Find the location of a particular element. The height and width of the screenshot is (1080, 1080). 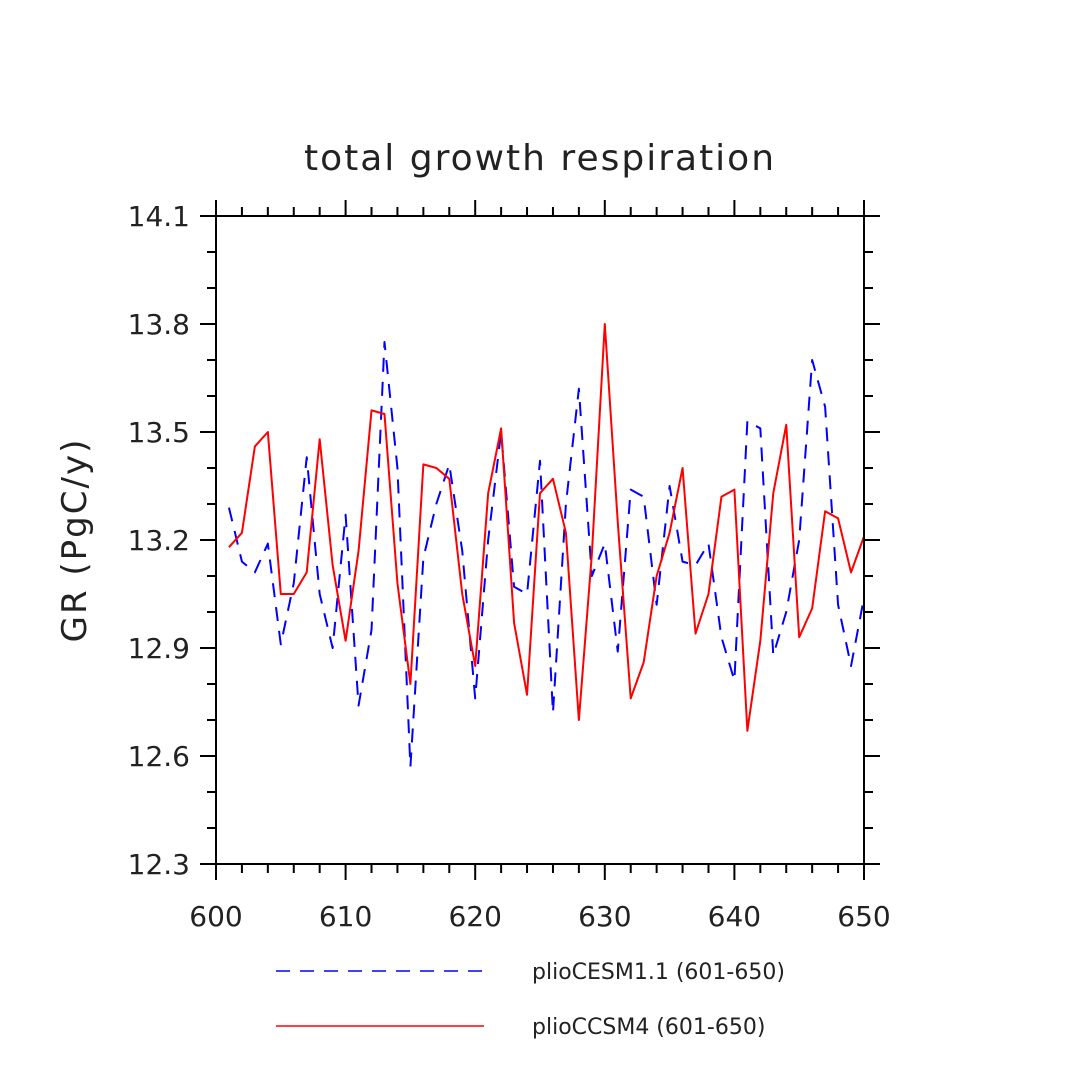

legend-label-plioCCSM4: plioCCSM4 (601-650) is located at coordinates (648, 1027).